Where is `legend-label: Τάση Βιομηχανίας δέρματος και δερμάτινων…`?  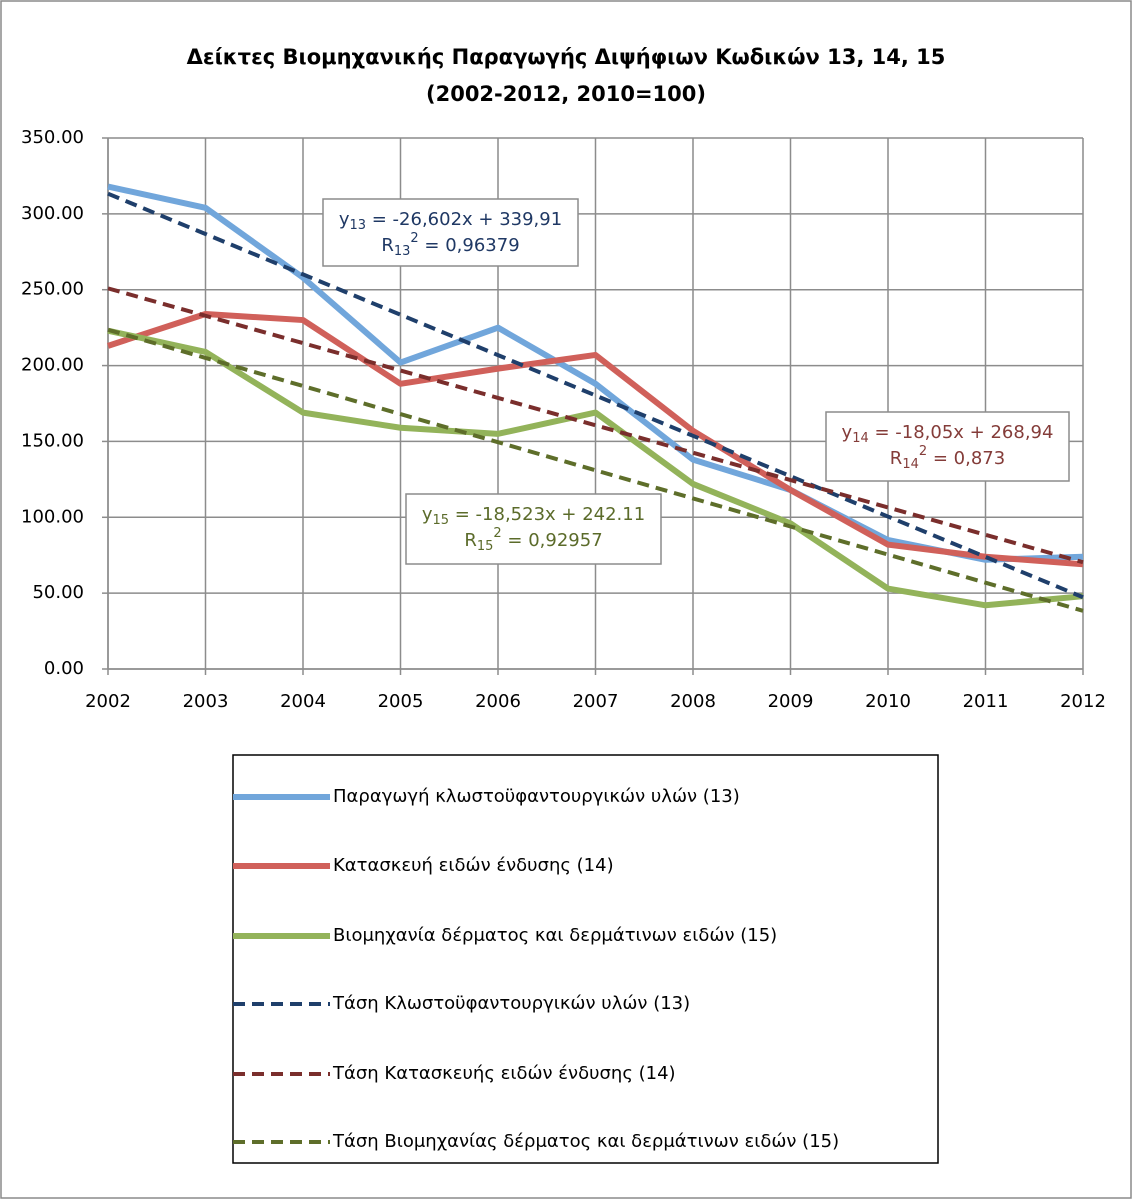 legend-label: Τάση Βιομηχανίας δέρματος και δερμάτινων… is located at coordinates (585, 1141).